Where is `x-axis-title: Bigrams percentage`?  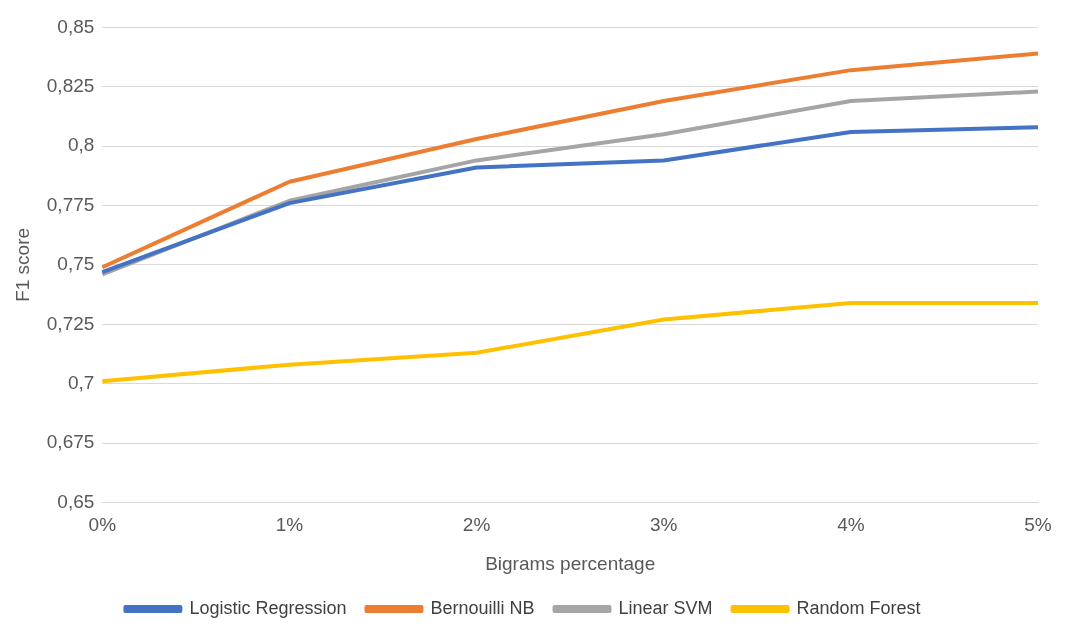 x-axis-title: Bigrams percentage is located at coordinates (570, 563).